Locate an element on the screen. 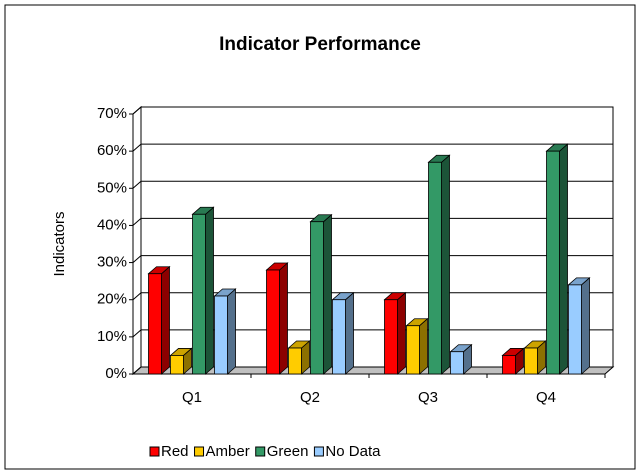 Image resolution: width=641 pixels, height=475 pixels. y-tick-label: 40% is located at coordinates (112, 224).